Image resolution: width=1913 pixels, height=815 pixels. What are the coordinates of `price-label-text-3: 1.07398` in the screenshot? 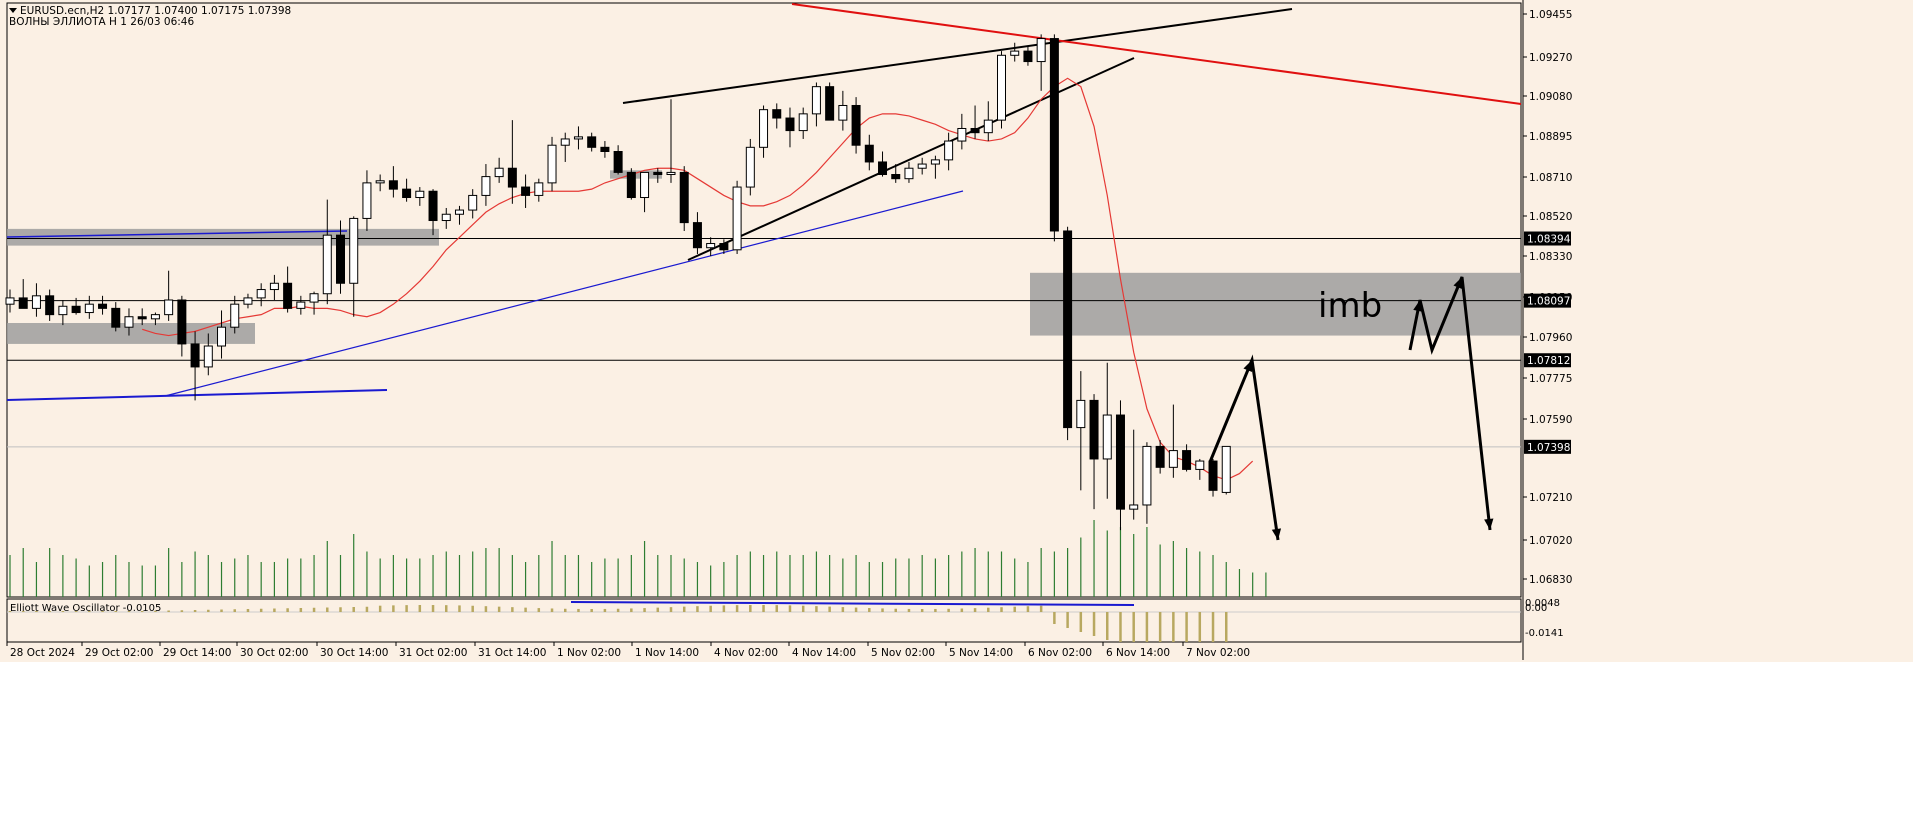 It's located at (1548, 448).